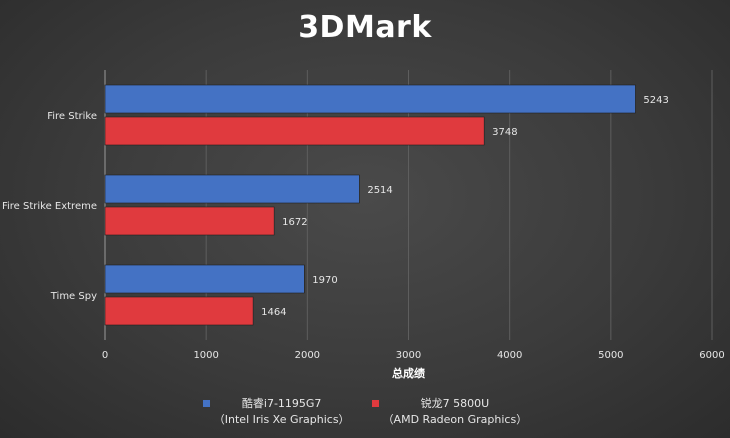  I want to click on x-tick-label-1: 1000, so click(205, 355).